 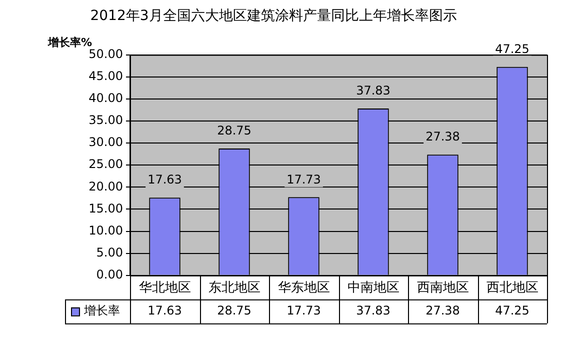 I want to click on x-tick-label: 东北地区, so click(x=234, y=288).